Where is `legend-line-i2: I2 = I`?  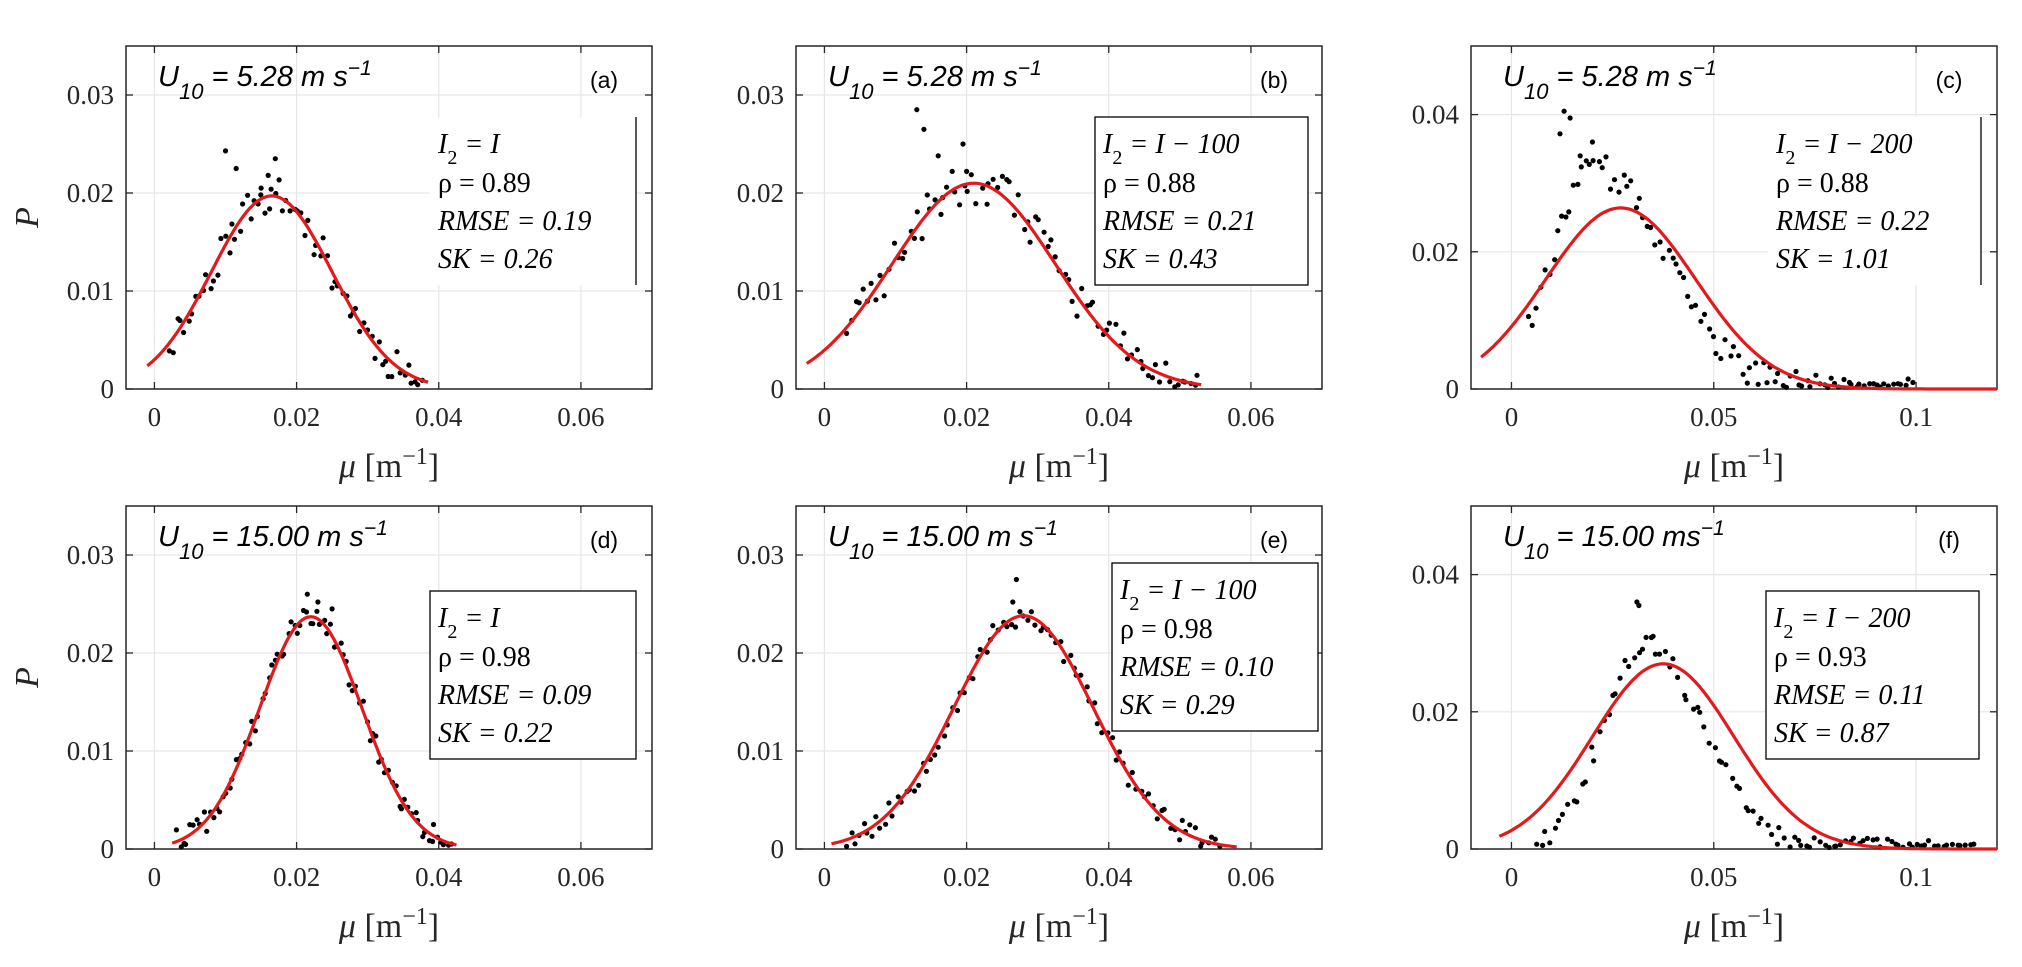
legend-line-i2: I2 = I is located at coordinates (469, 149).